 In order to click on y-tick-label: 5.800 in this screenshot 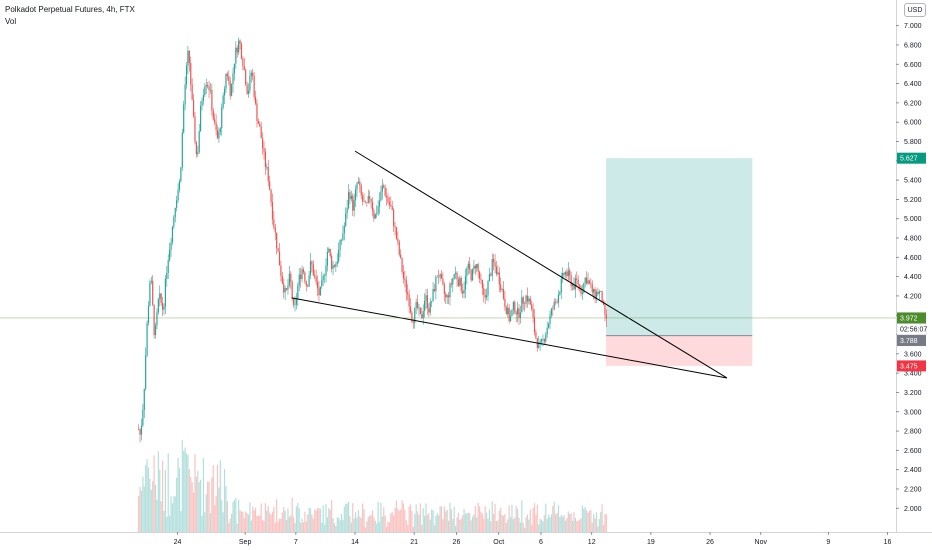, I will do `click(913, 142)`.